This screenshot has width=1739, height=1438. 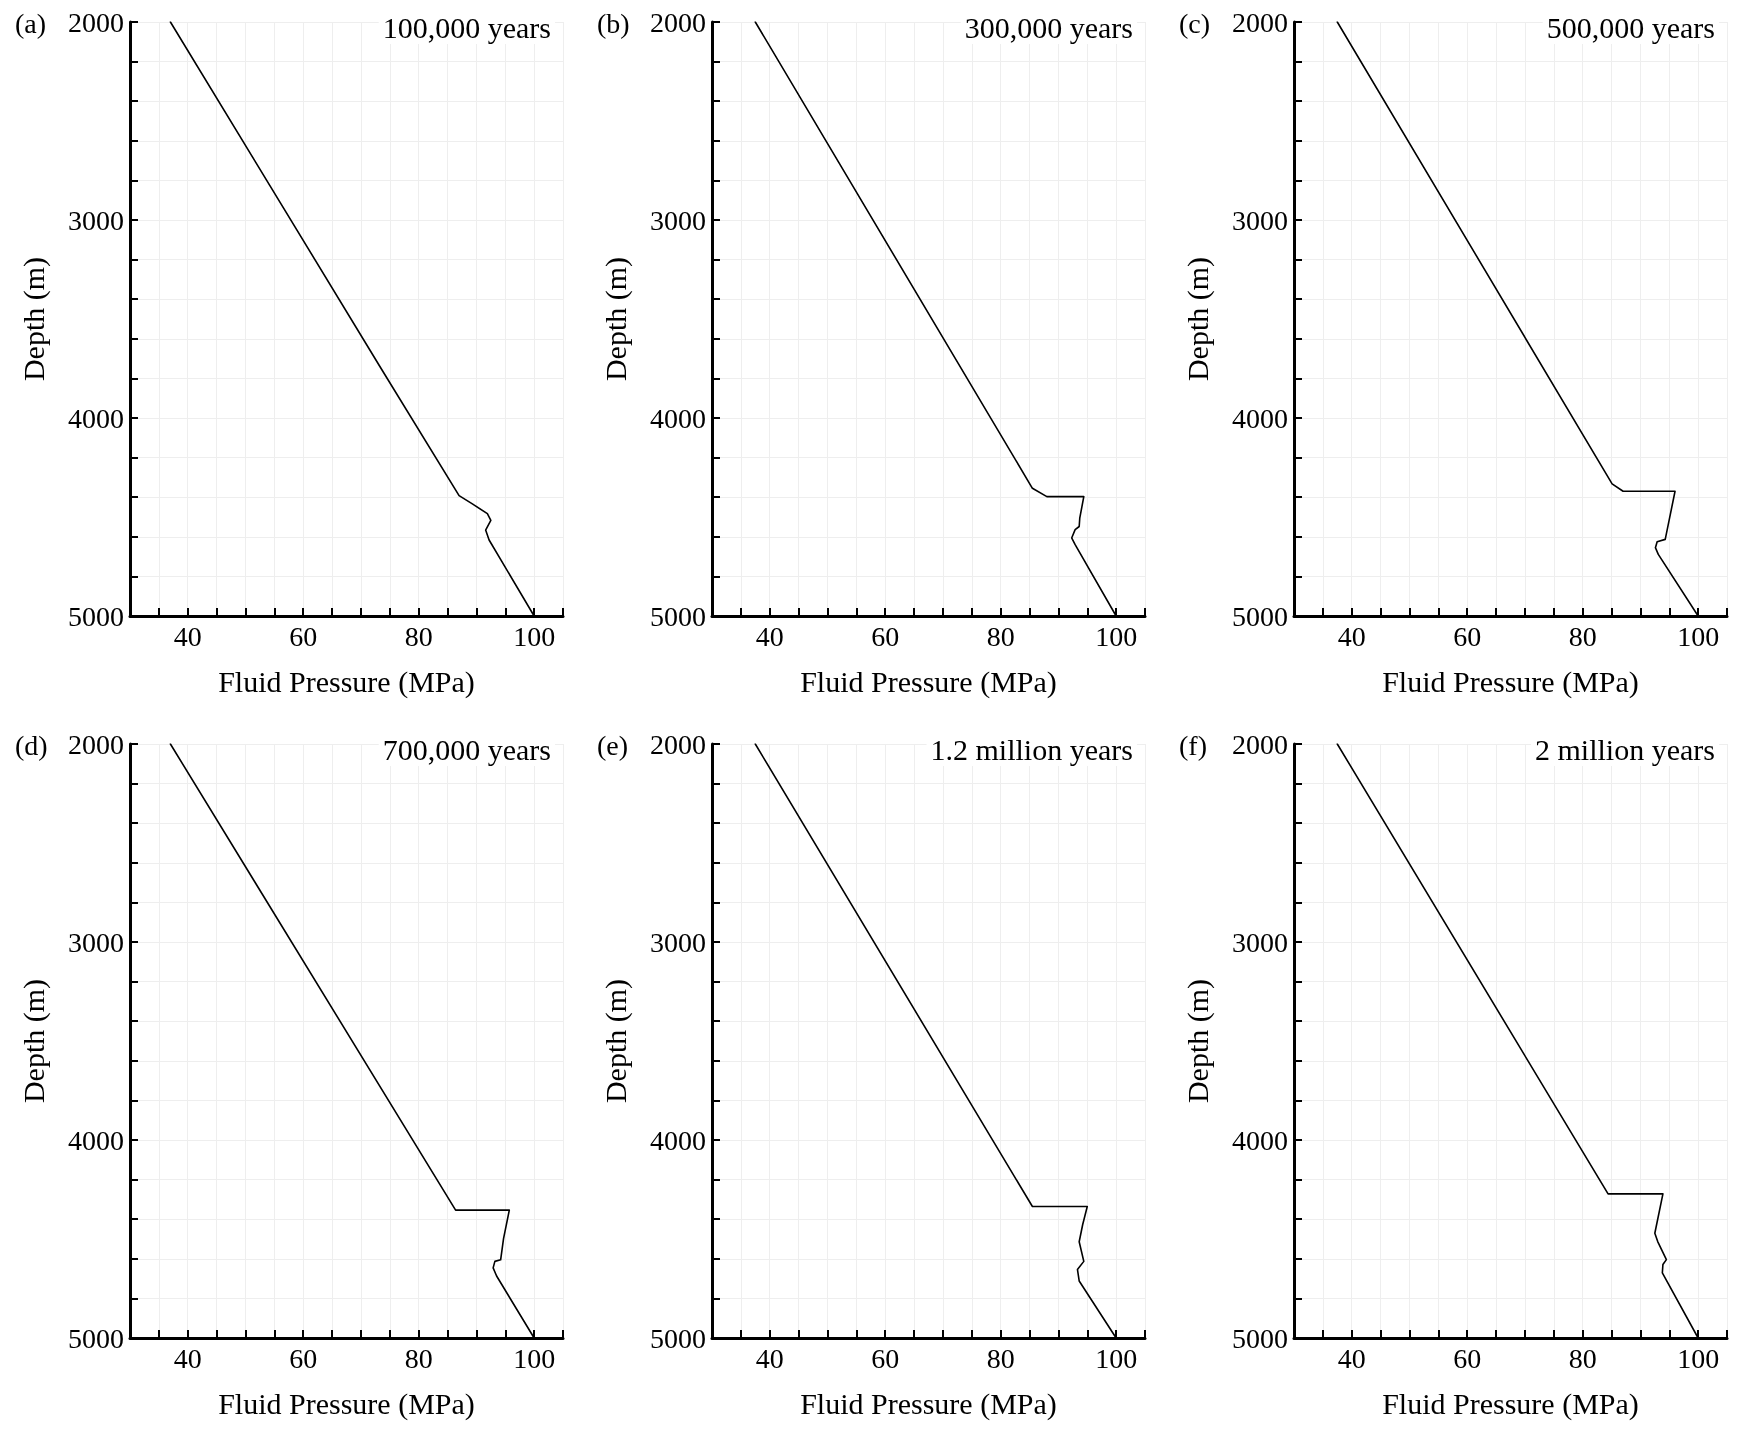 What do you see at coordinates (466, 27) in the screenshot?
I see `annotation: 100,000 years` at bounding box center [466, 27].